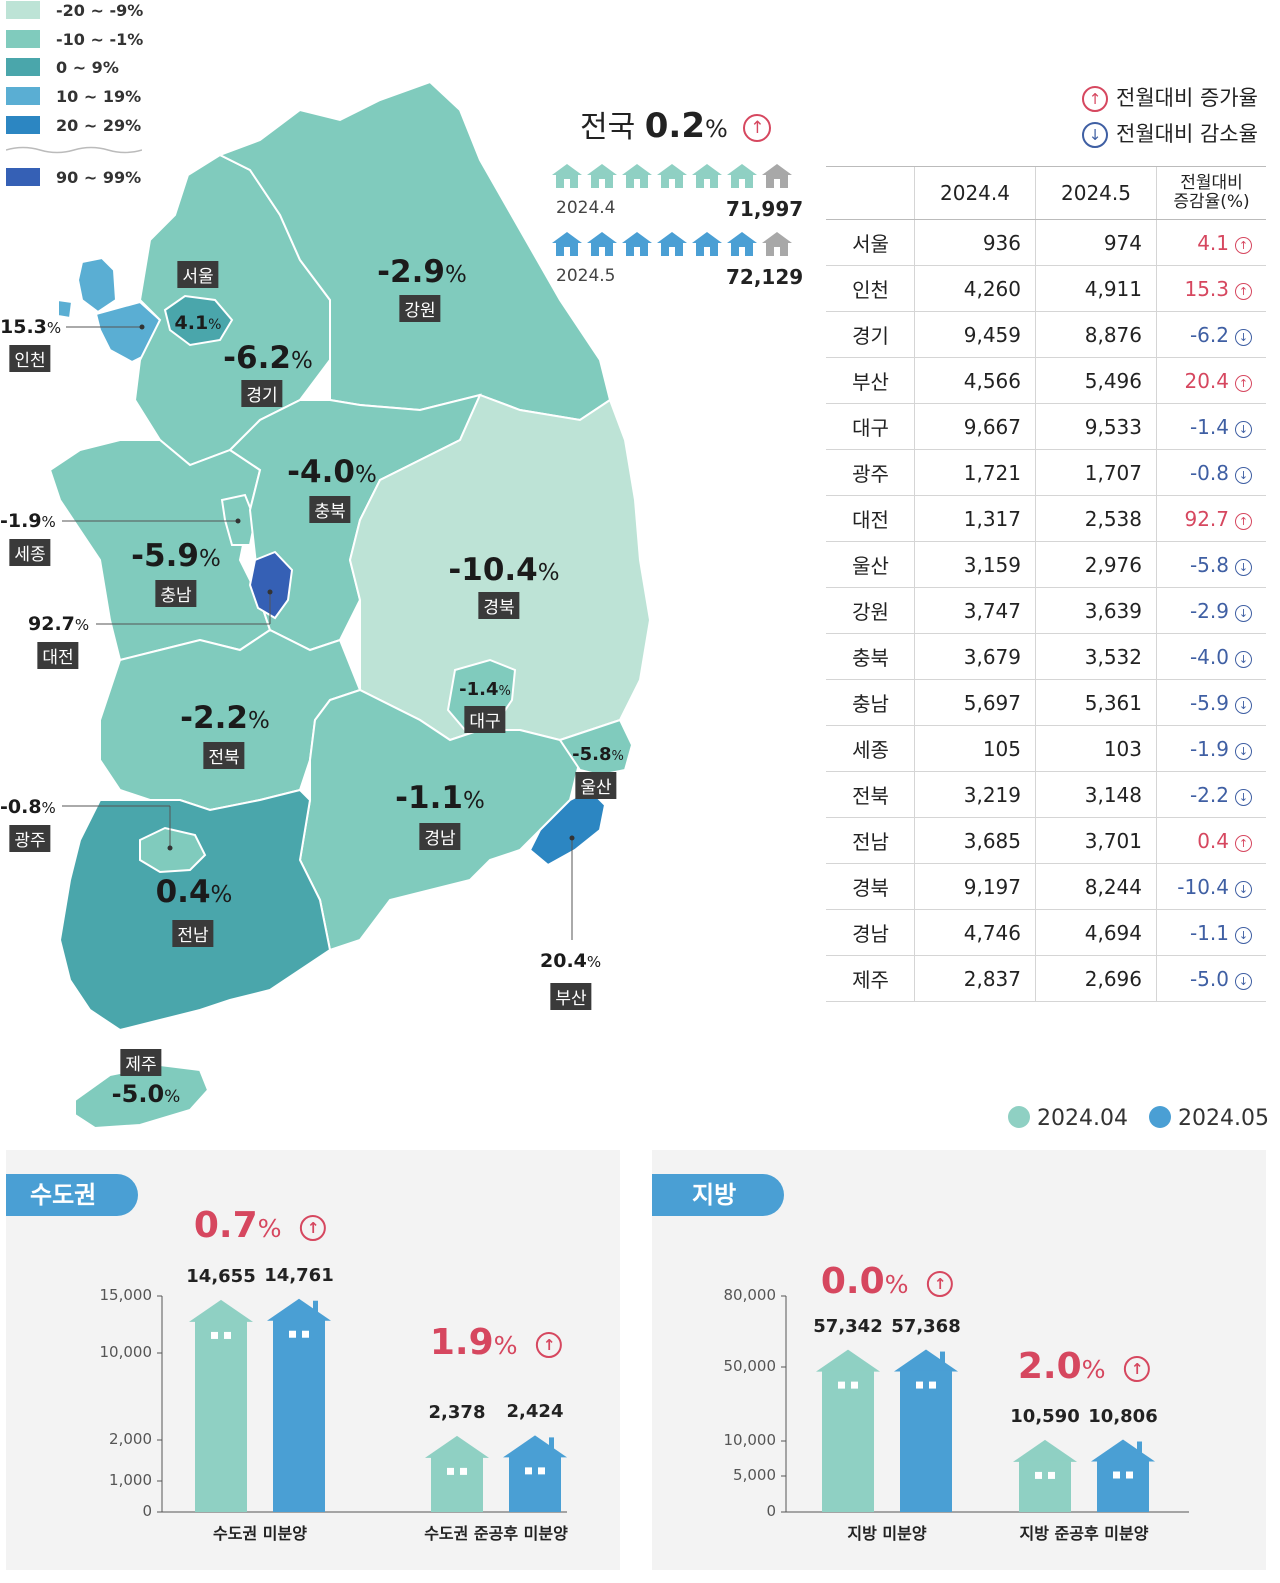 The image size is (1280, 1583). What do you see at coordinates (741, 1511) in the screenshot?
I see `y-tick-label: 0` at bounding box center [741, 1511].